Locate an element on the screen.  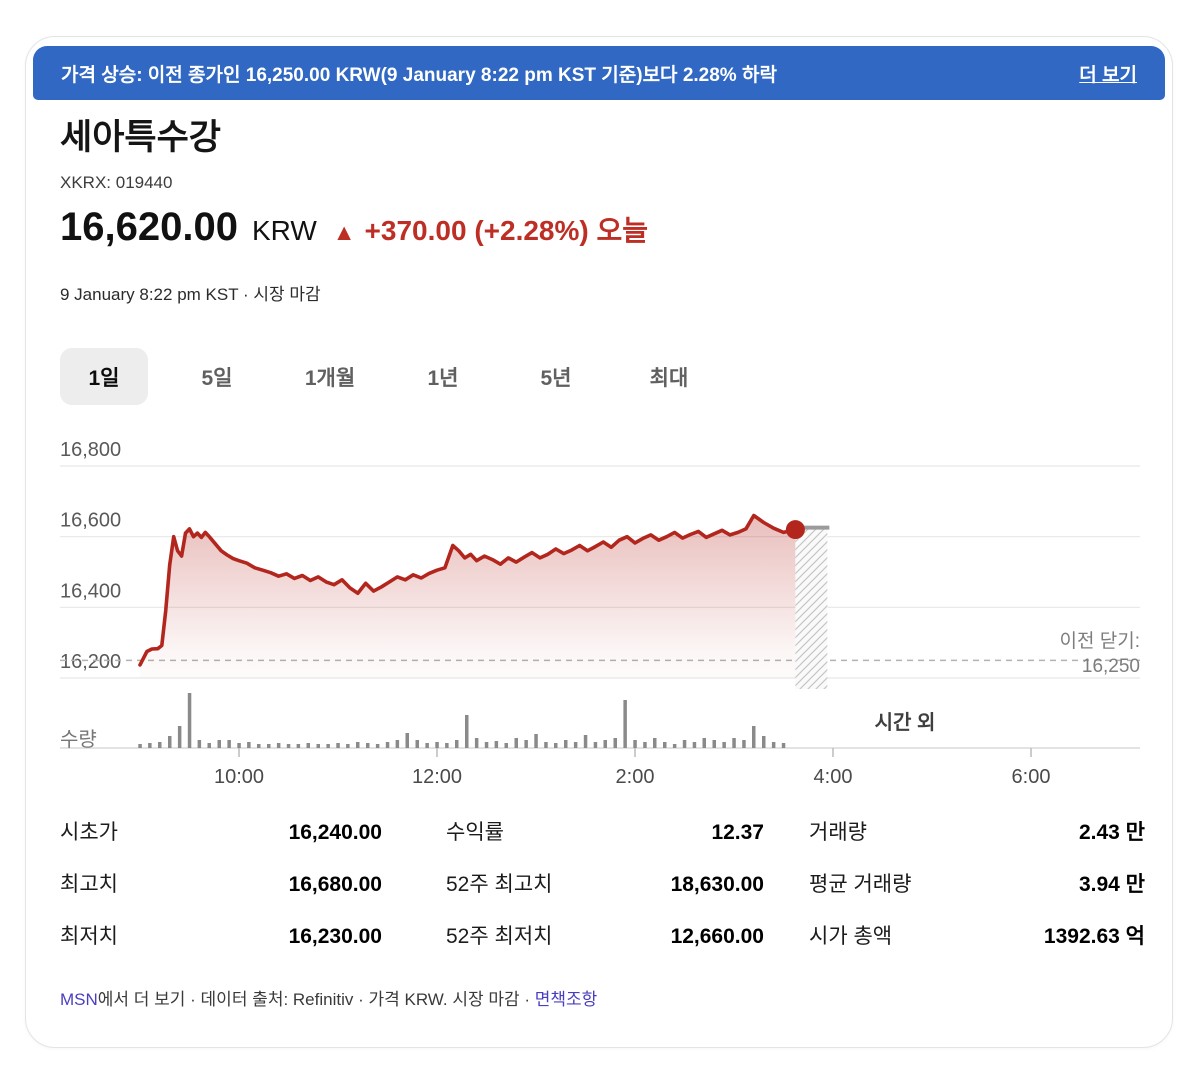
see-more-link: 더 보기 is located at coordinates (1108, 75).